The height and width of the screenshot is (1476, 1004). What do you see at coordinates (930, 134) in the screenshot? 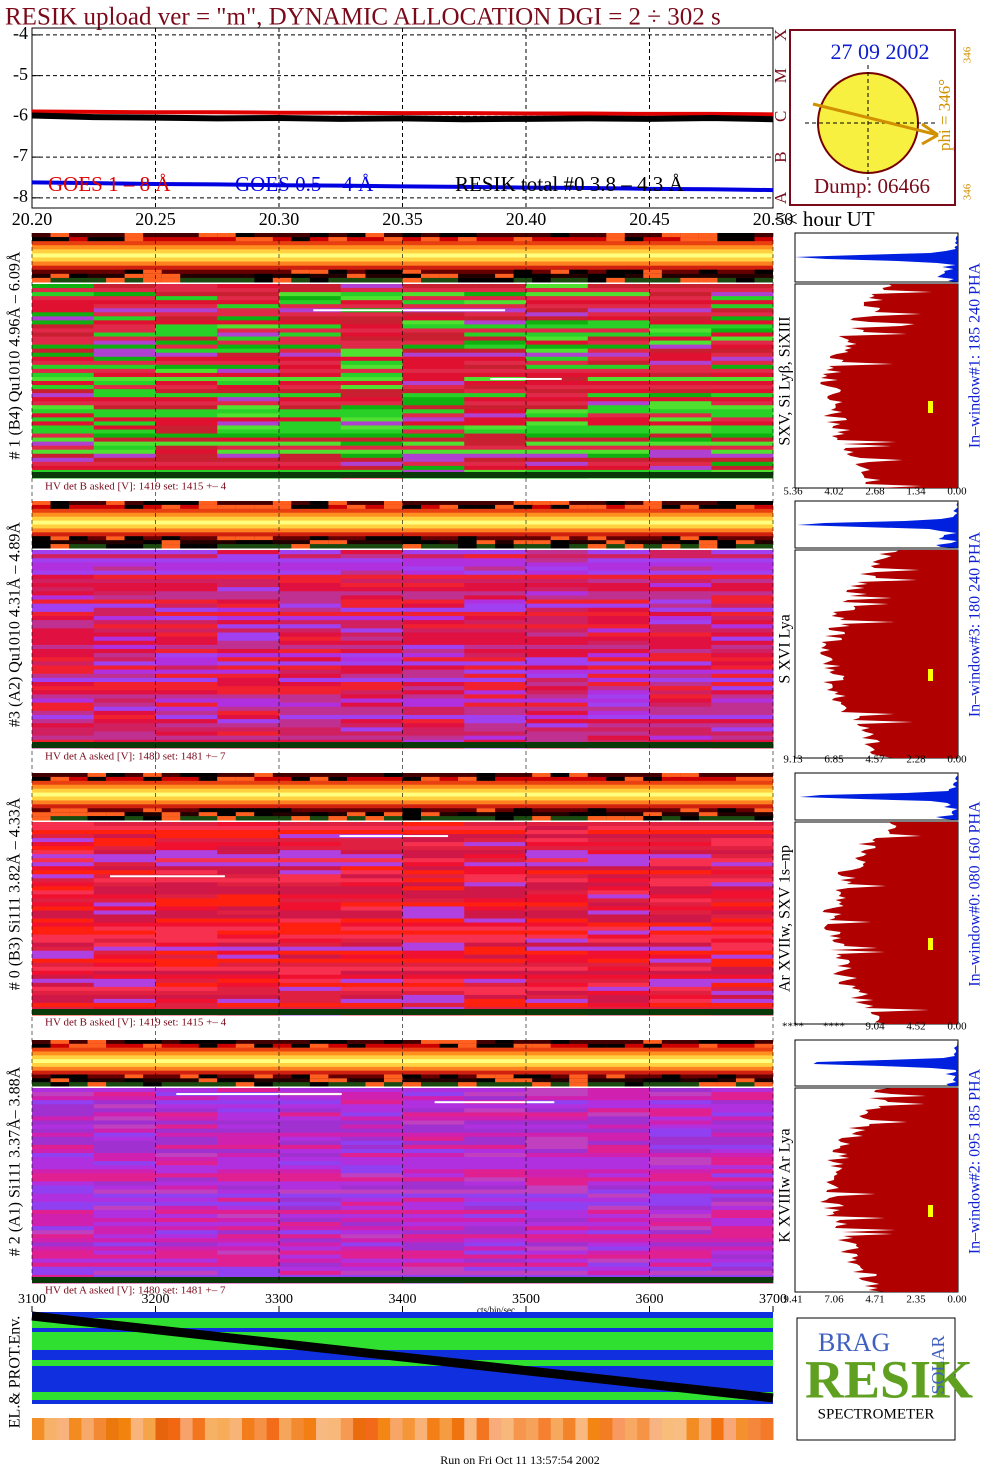
I see `sun-arrow-head` at bounding box center [930, 134].